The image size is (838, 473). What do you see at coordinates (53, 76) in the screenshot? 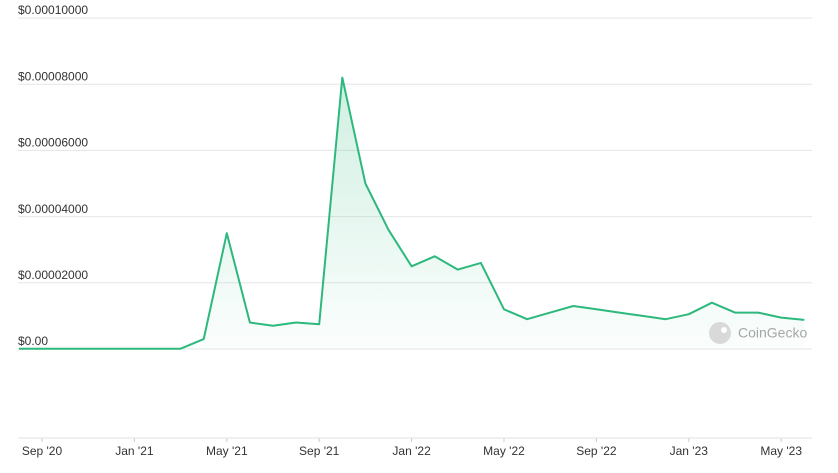
I see `y-tick-label: $0.00008000` at bounding box center [53, 76].